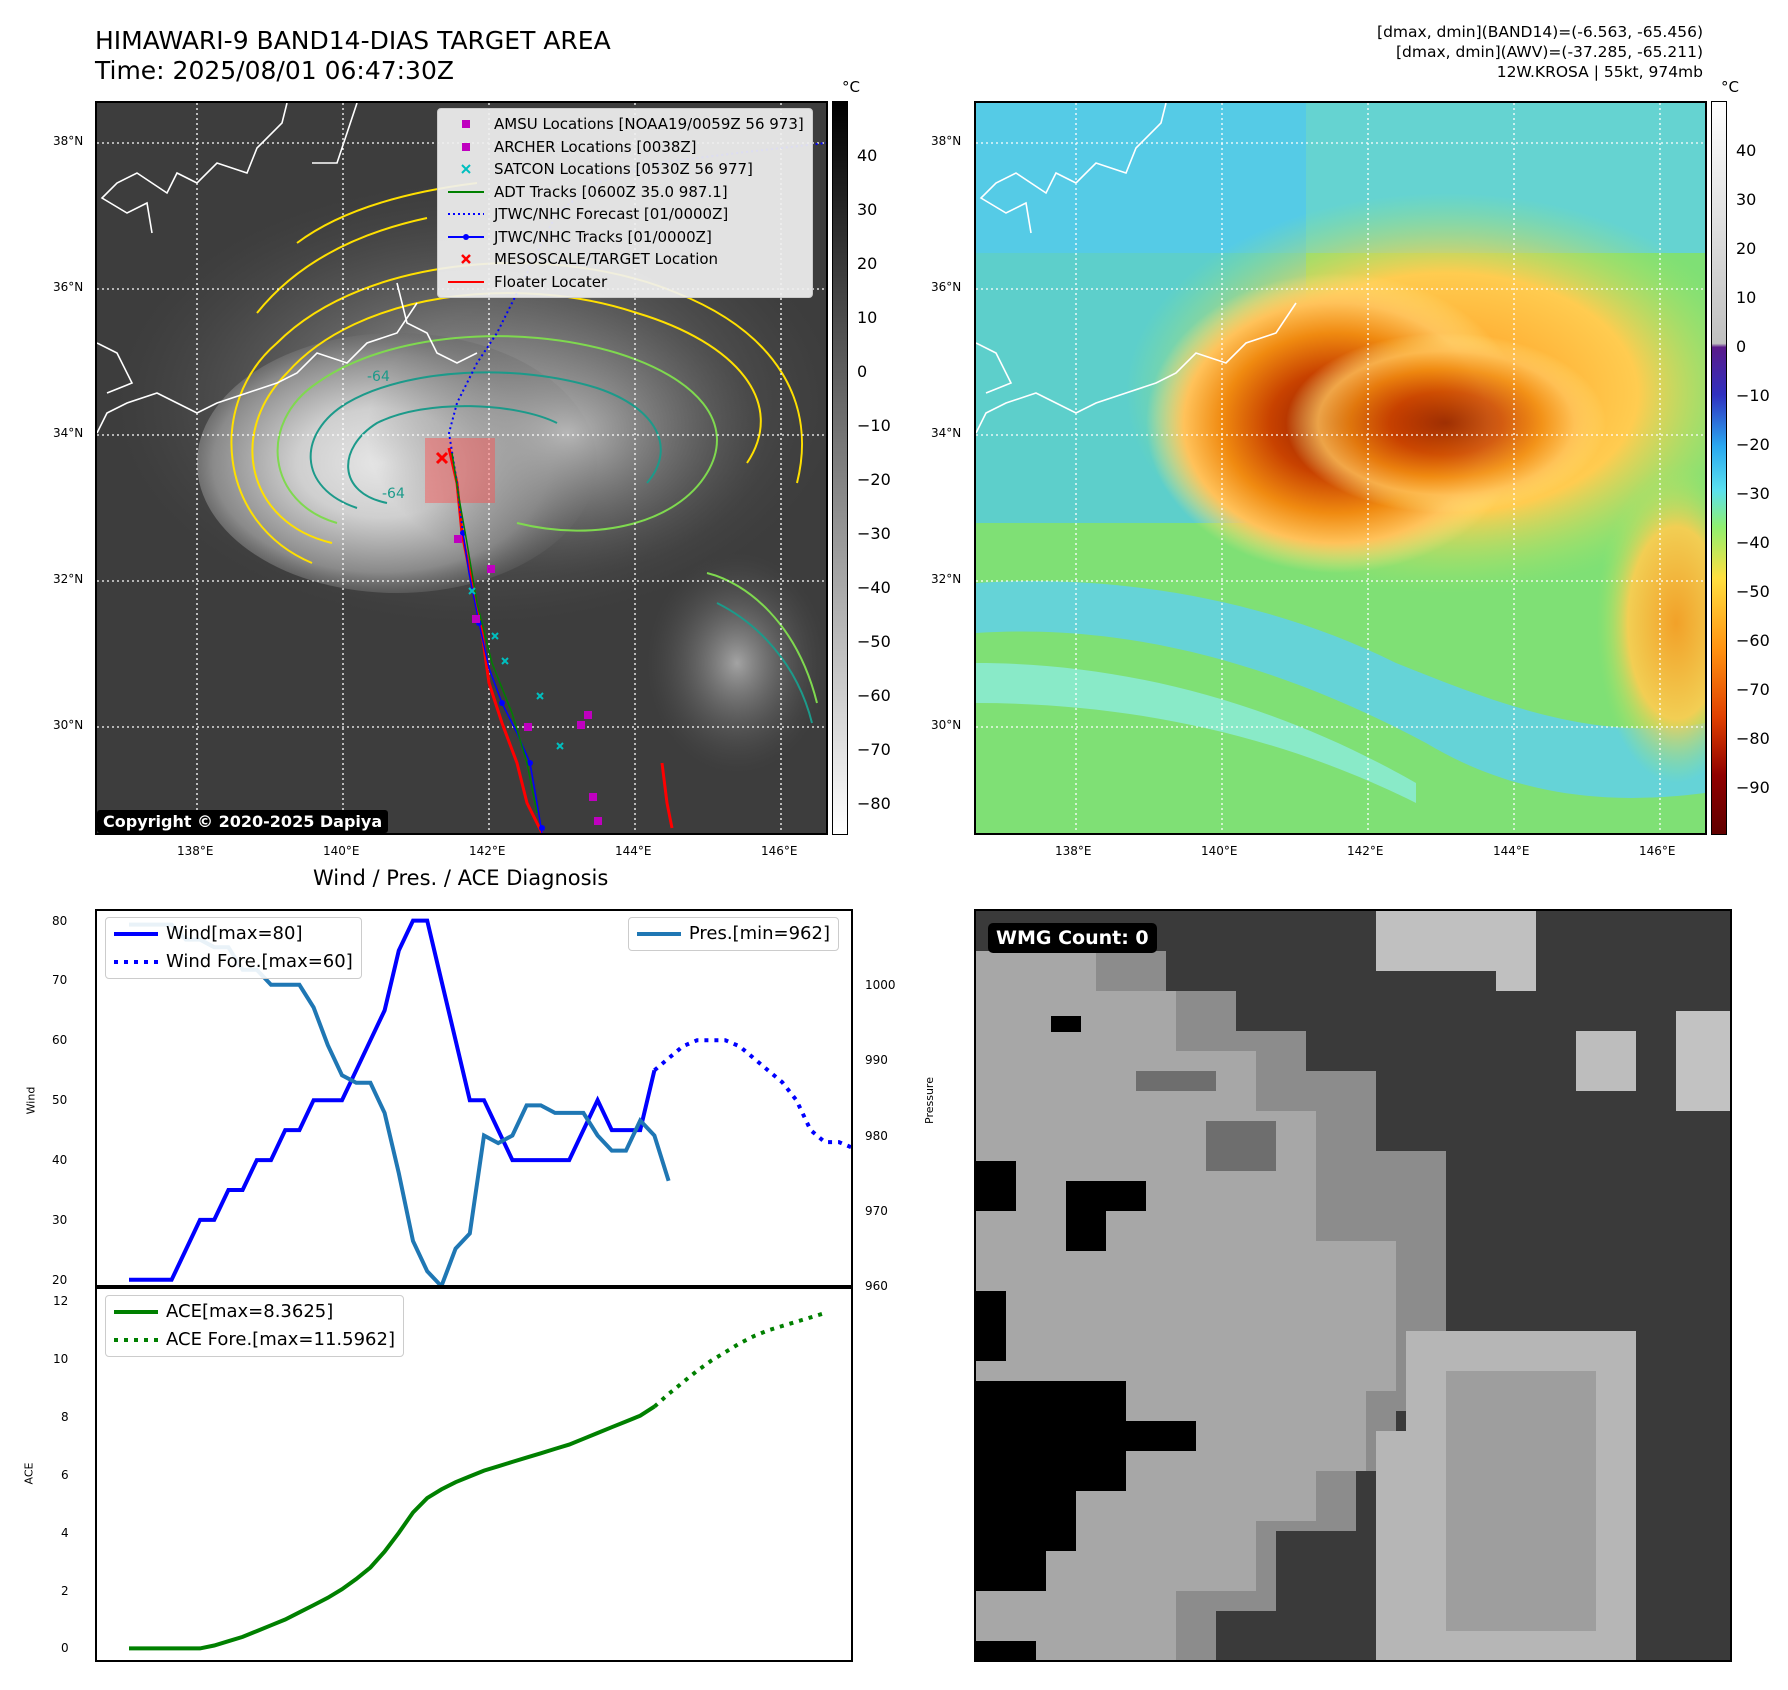  I want to click on legend-ace: ACE[max=8.3625], so click(224, 1311).